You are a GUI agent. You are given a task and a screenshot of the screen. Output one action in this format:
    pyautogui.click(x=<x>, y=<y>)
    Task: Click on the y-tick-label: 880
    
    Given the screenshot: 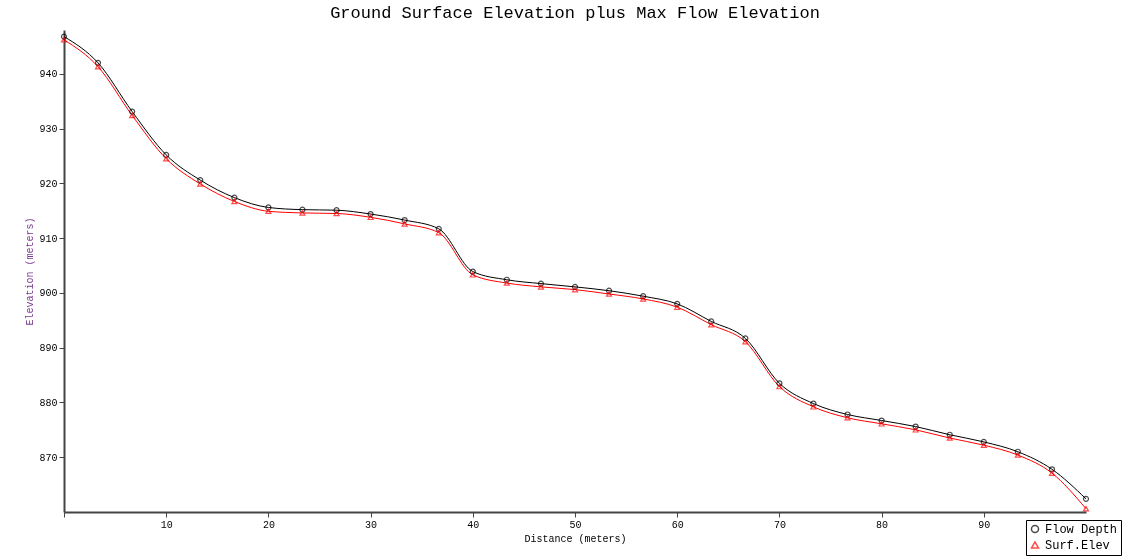 What is the action you would take?
    pyautogui.click(x=48, y=403)
    